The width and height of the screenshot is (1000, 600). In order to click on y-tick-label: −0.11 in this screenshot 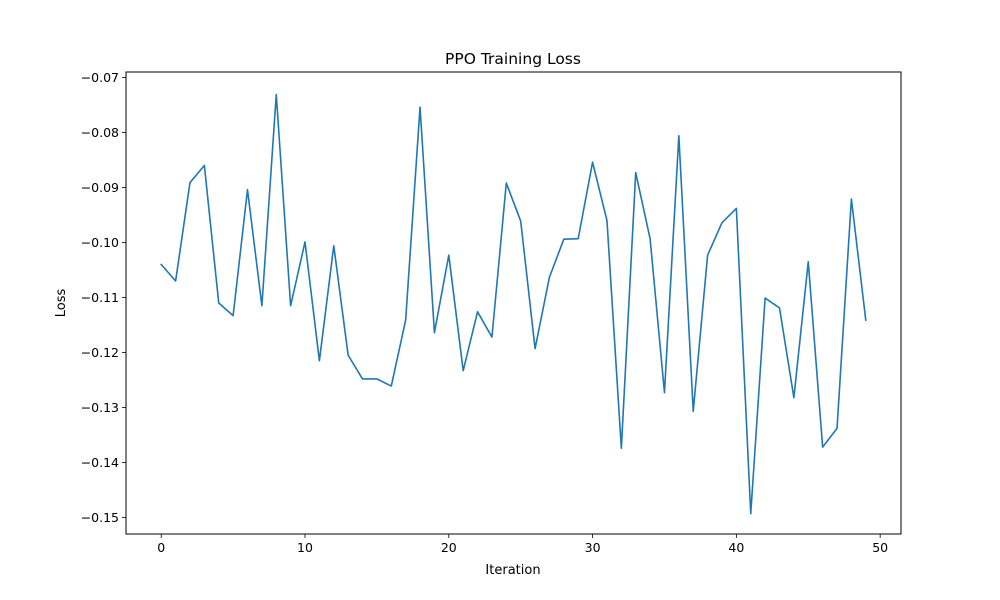, I will do `click(100, 297)`.